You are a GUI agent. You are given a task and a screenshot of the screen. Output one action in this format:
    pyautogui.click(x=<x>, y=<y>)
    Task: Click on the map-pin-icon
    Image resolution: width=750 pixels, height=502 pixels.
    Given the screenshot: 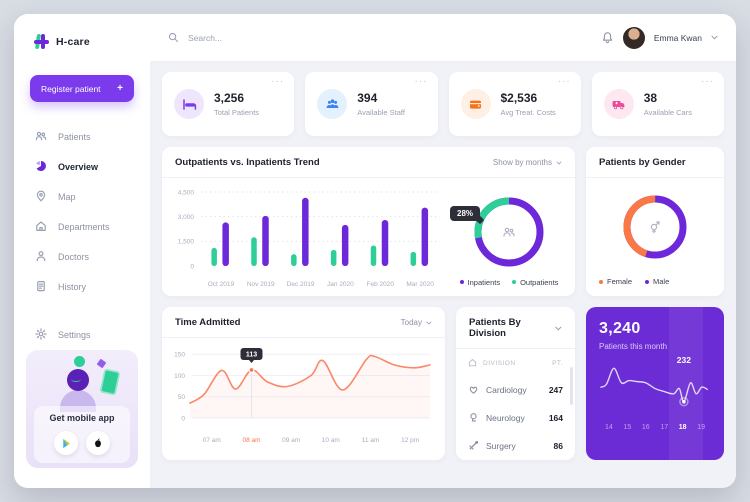 What is the action you would take?
    pyautogui.click(x=41, y=197)
    